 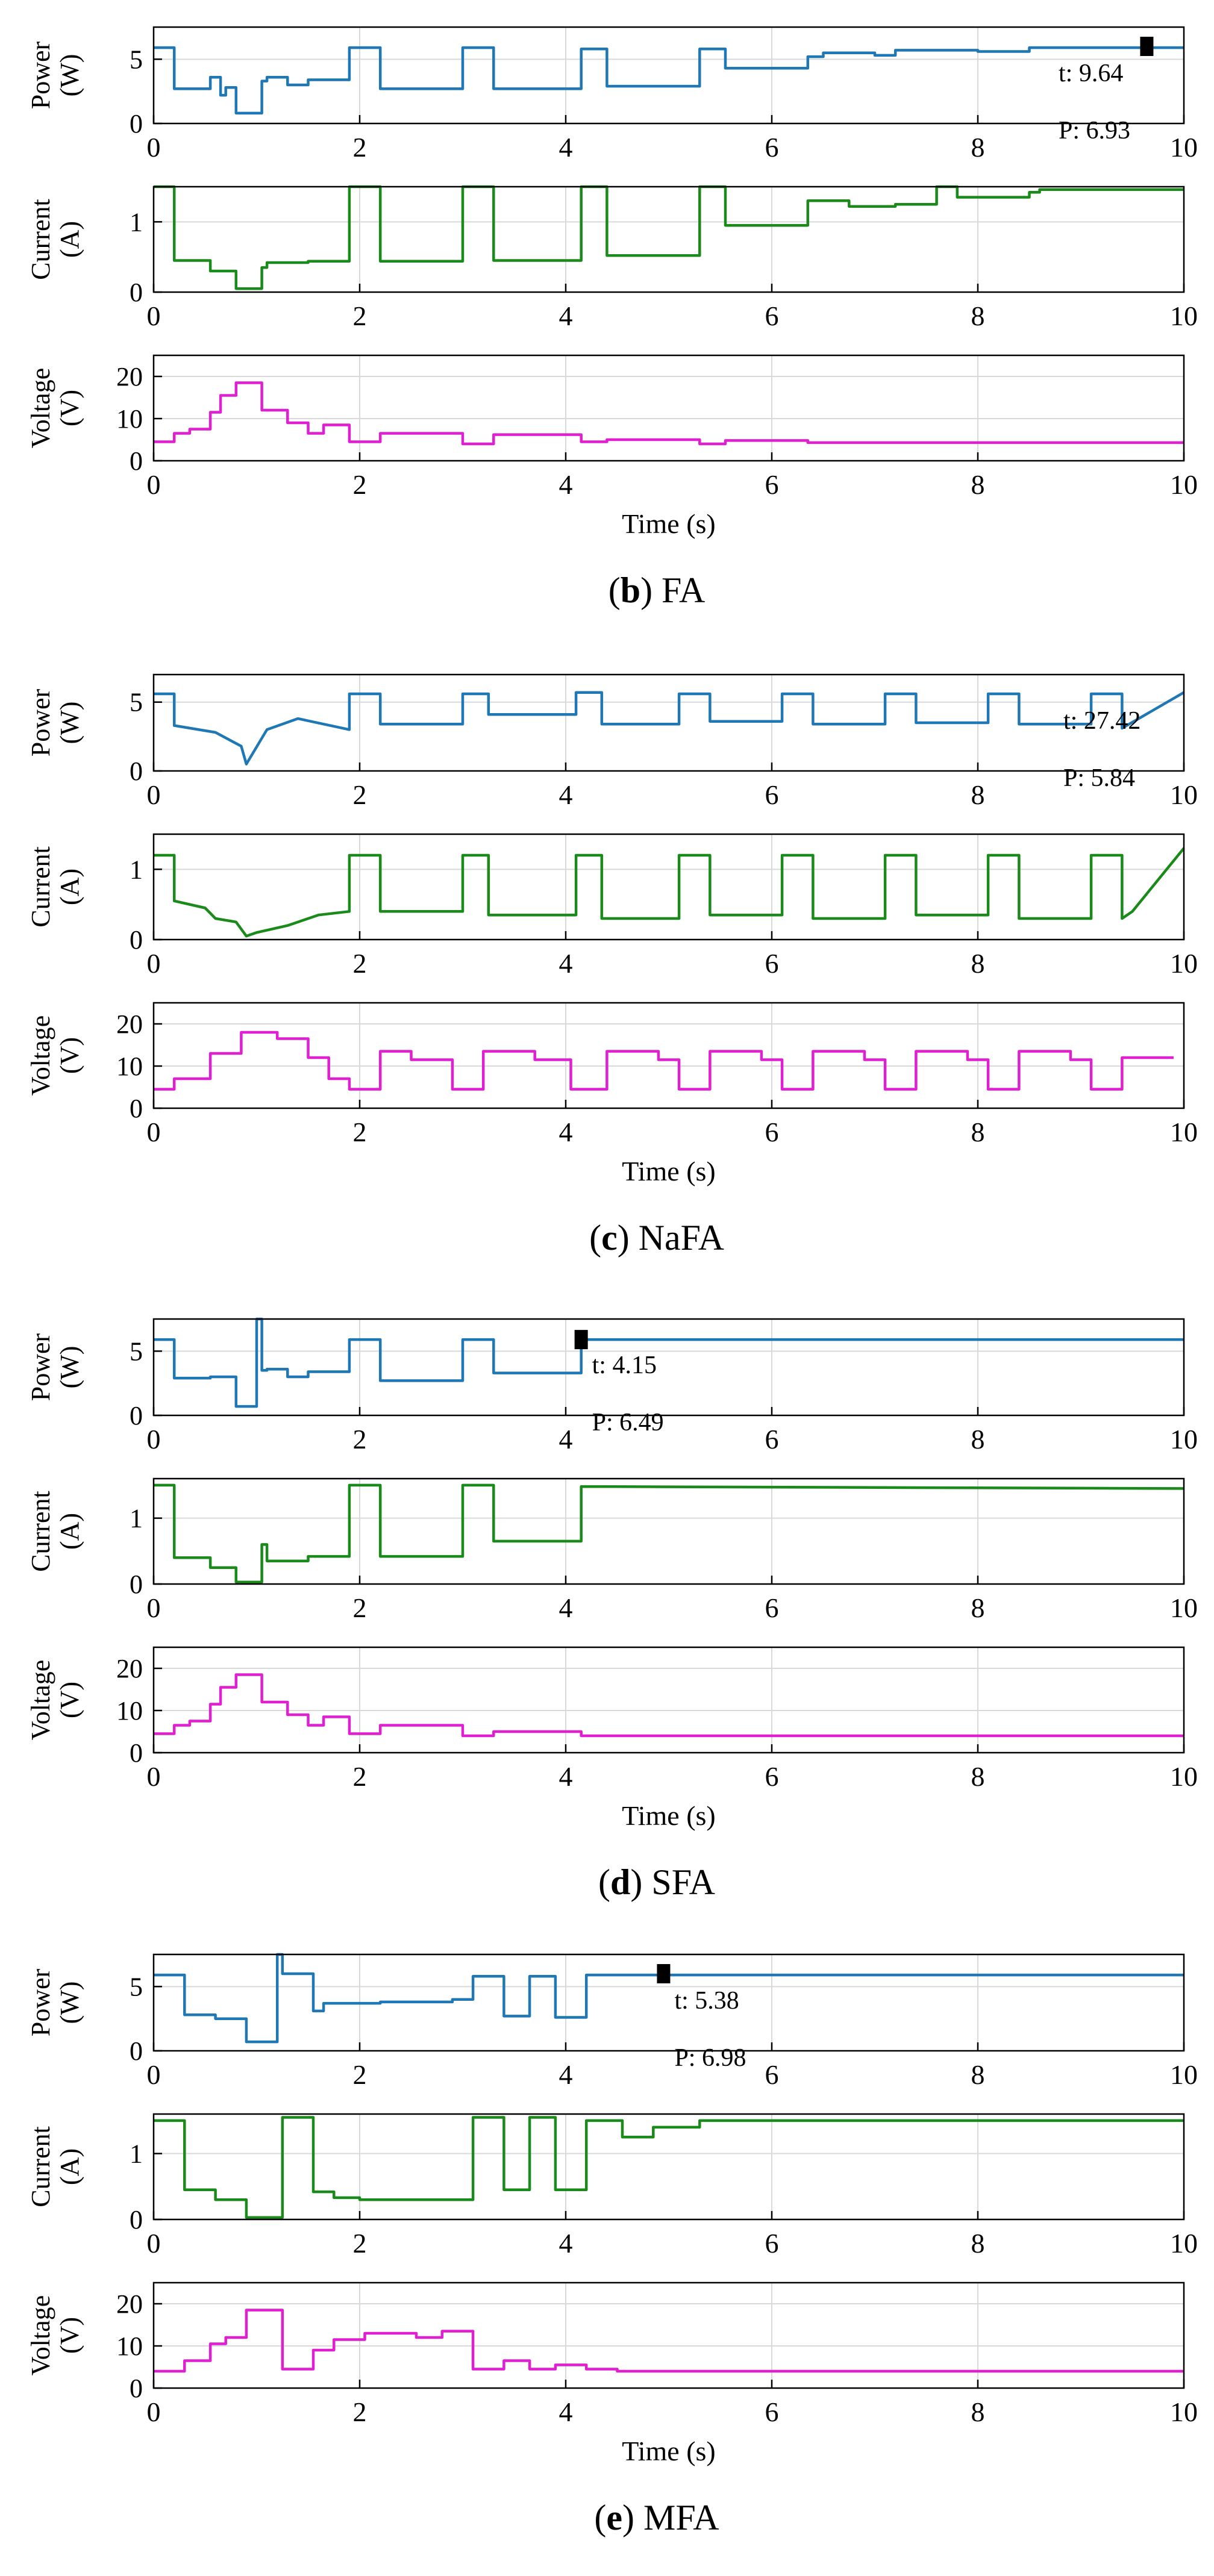 What do you see at coordinates (136, 2154) in the screenshot?
I see `y-tick-label: 1` at bounding box center [136, 2154].